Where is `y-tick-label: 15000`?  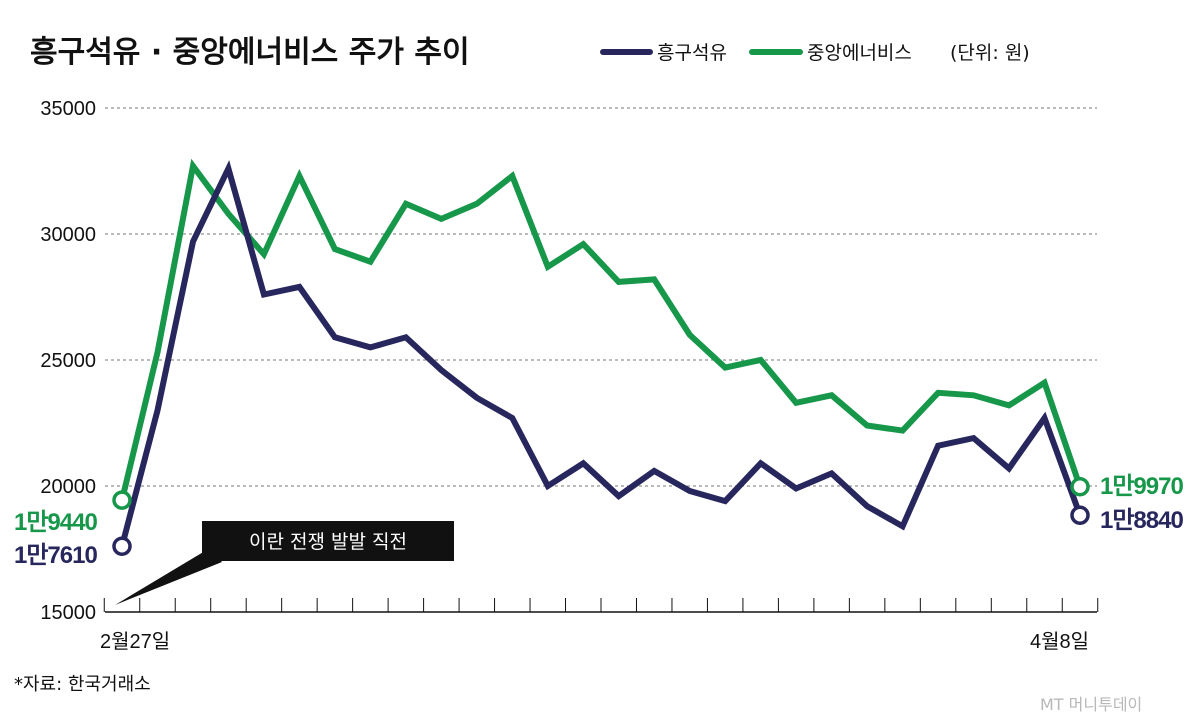
y-tick-label: 15000 is located at coordinates (68, 613).